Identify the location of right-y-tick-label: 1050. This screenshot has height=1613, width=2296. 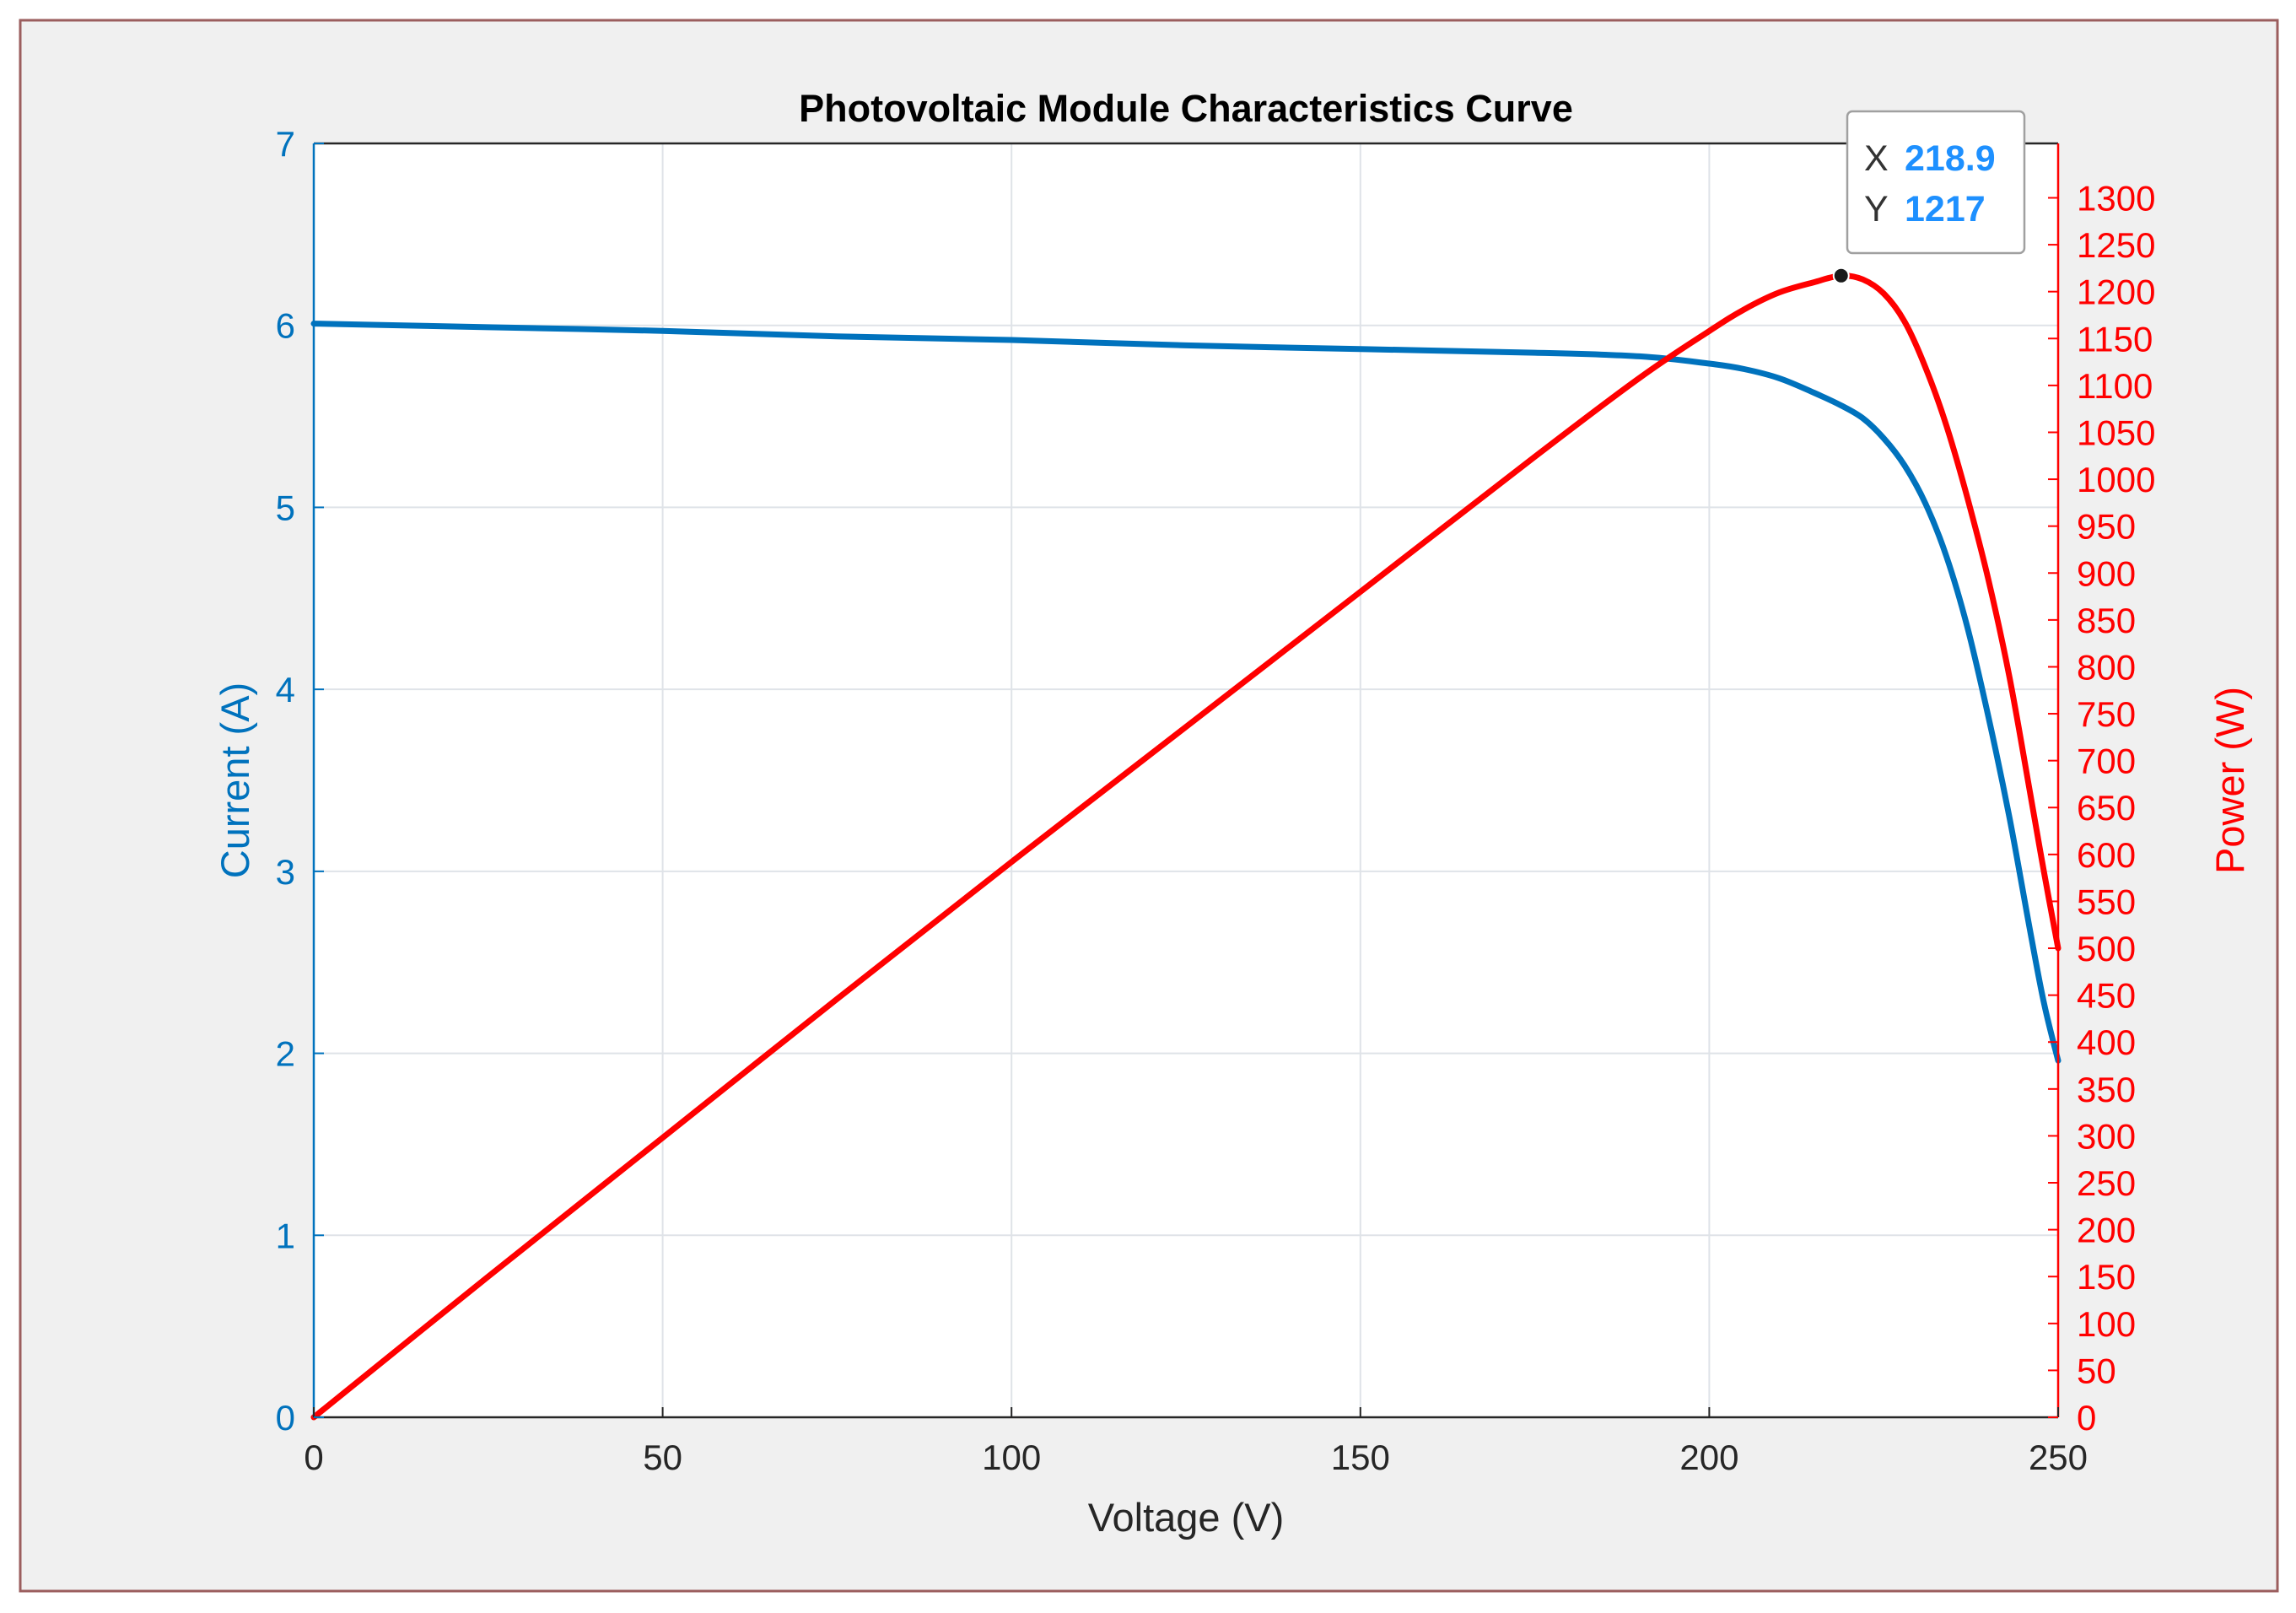
(2116, 432).